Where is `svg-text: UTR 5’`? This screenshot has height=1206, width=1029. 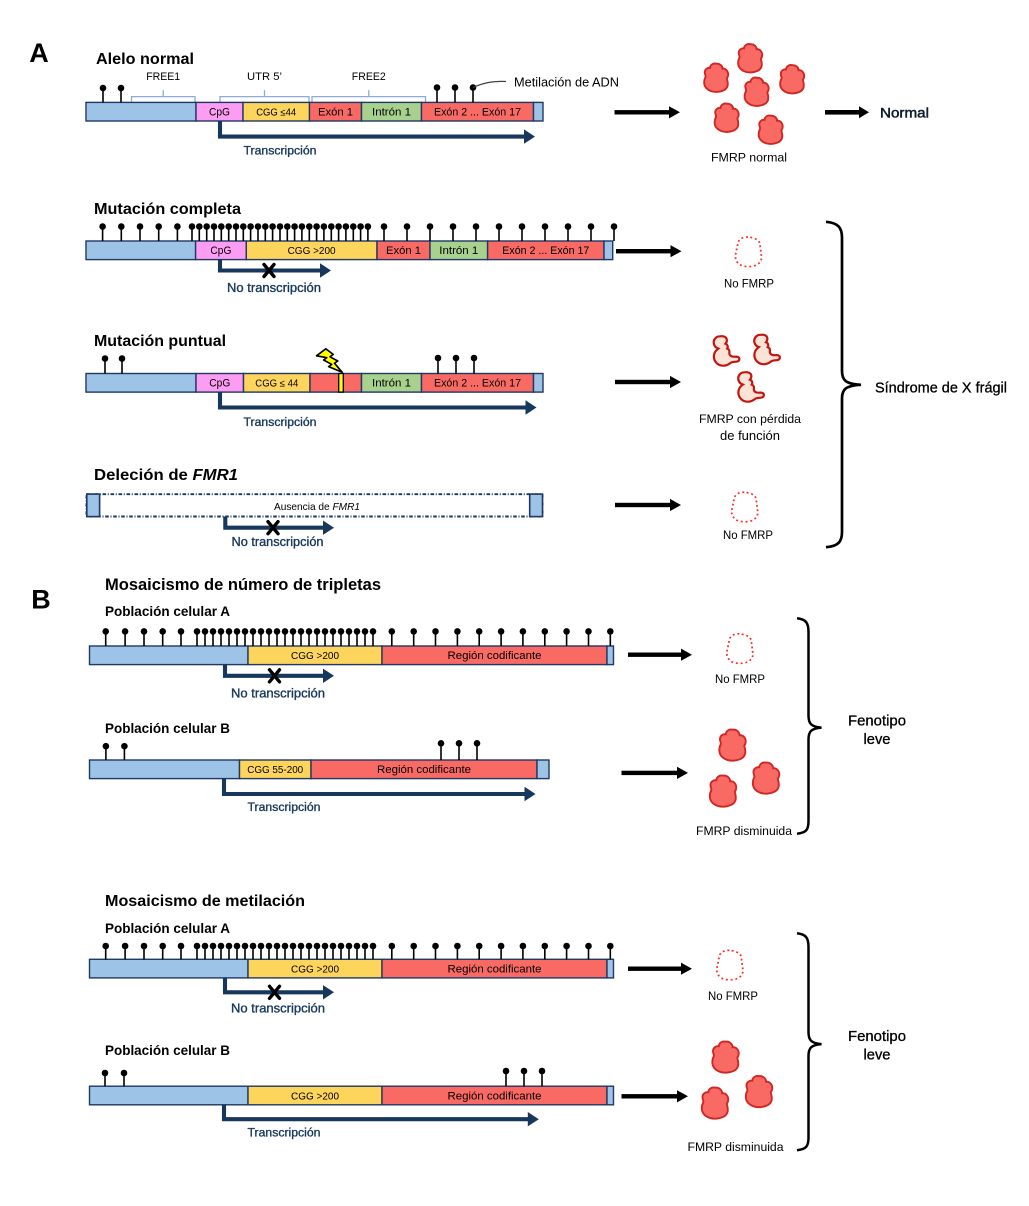
svg-text: UTR 5’ is located at coordinates (264, 77).